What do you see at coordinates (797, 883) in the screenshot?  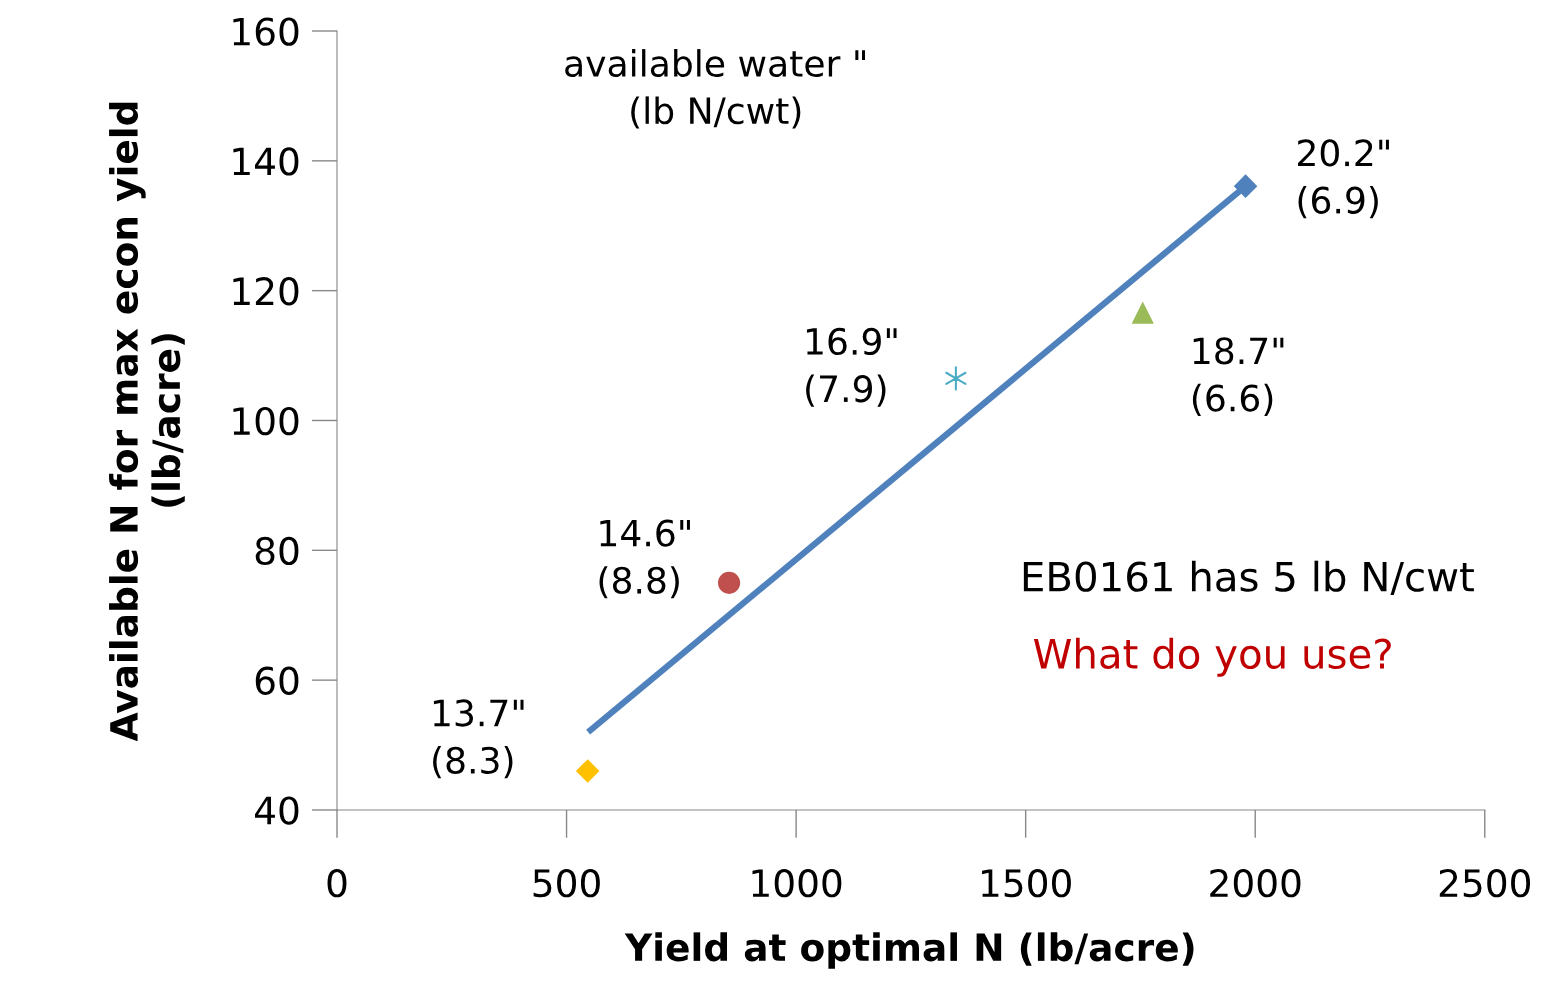 I see `x-tick-label: 1000` at bounding box center [797, 883].